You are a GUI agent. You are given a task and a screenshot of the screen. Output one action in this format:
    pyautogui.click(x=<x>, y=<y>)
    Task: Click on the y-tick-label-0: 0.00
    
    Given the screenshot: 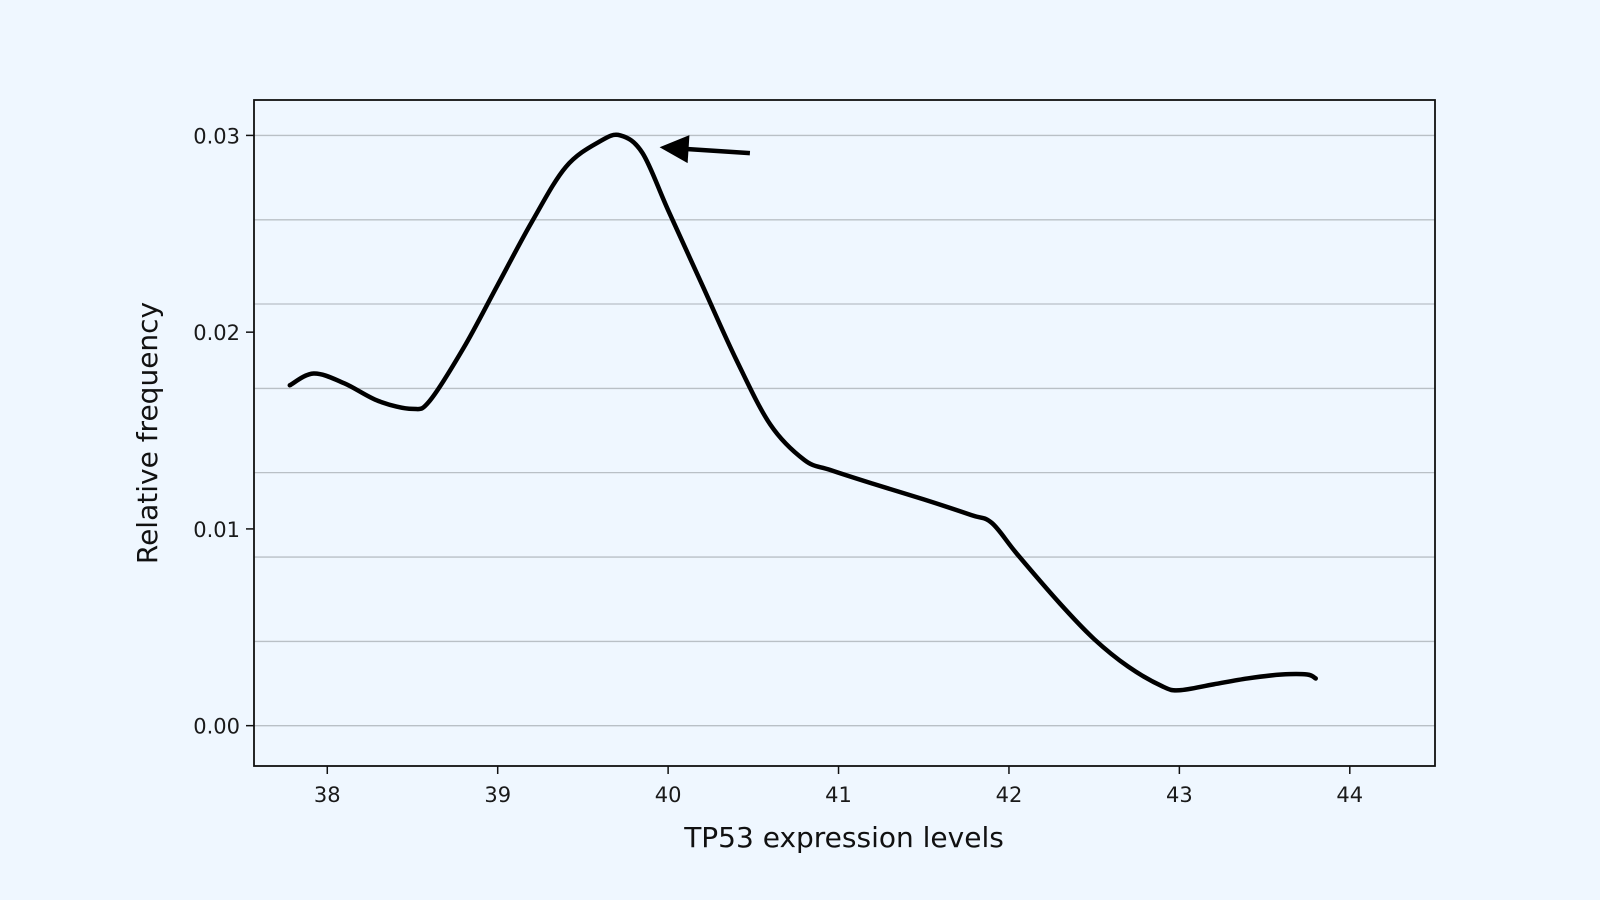 What is the action you would take?
    pyautogui.click(x=216, y=727)
    